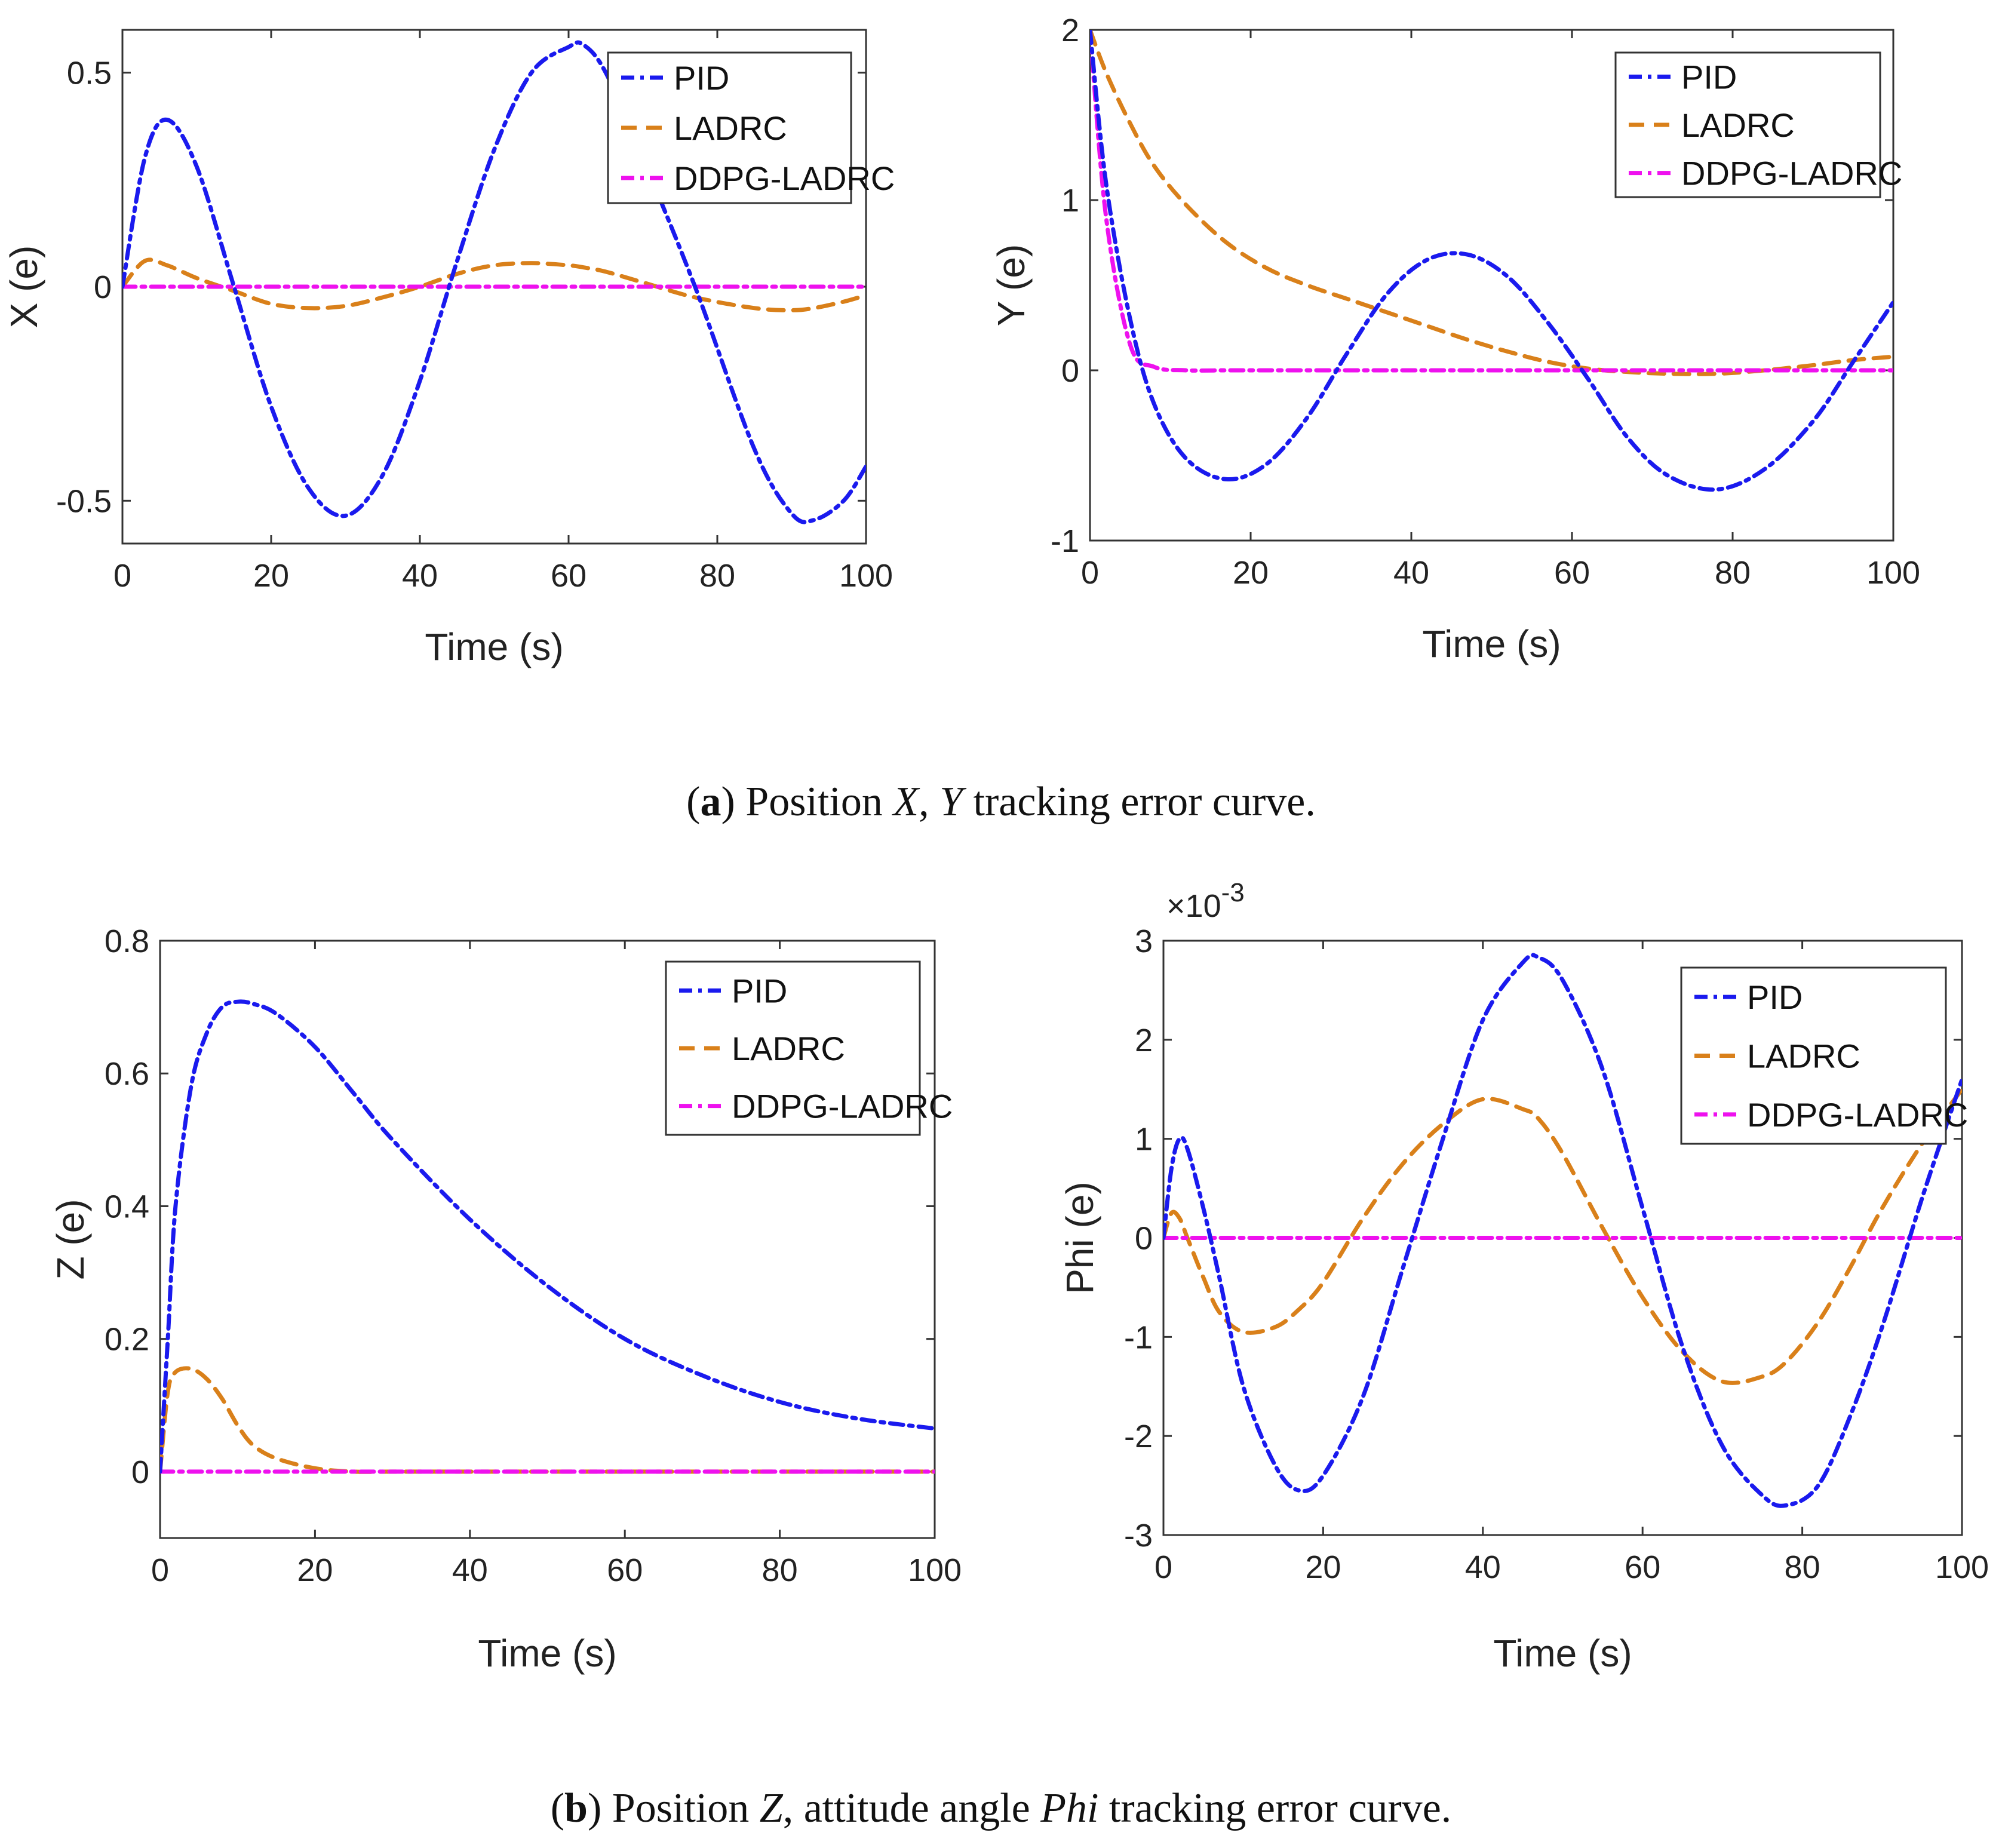  I want to click on caption-a-var1: X, so click(906, 802).